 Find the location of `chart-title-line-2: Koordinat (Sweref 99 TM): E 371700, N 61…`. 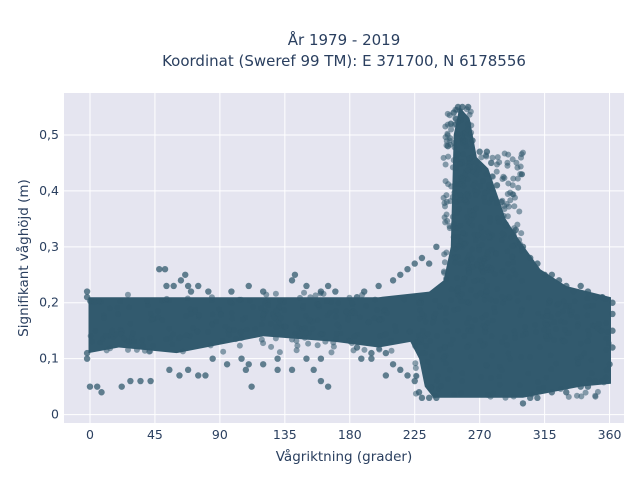

chart-title-line-2: Koordinat (Sweref 99 TM): E 371700, N 61… is located at coordinates (344, 61).